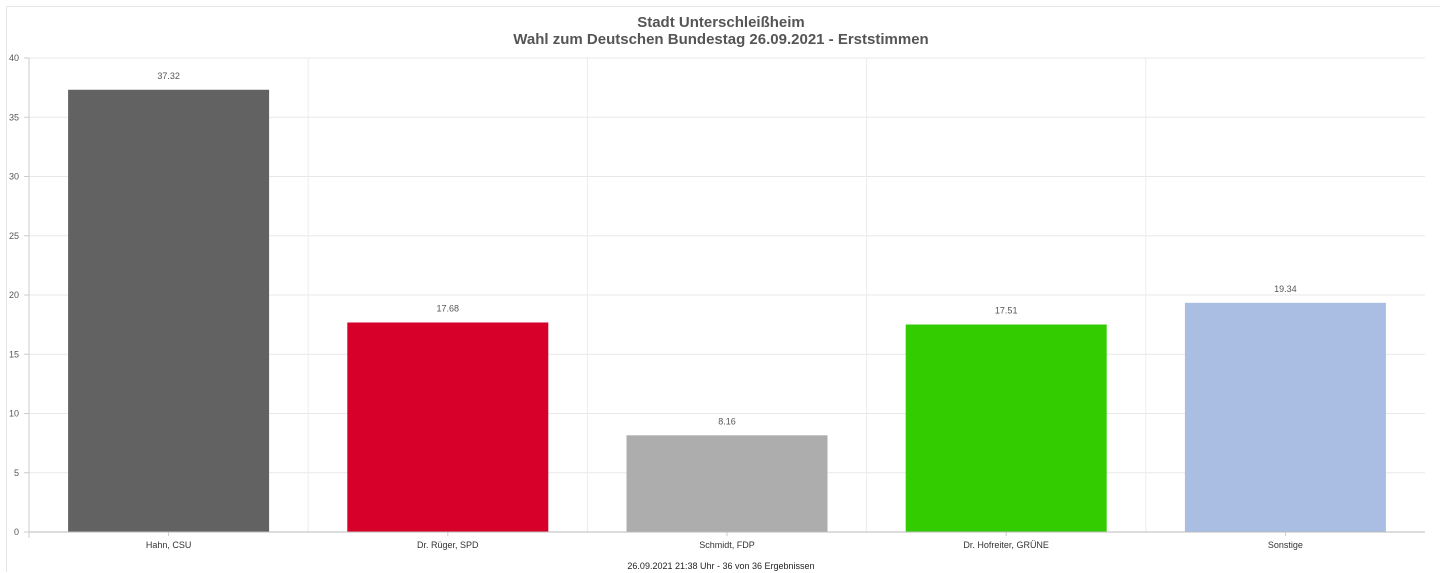 Image resolution: width=1442 pixels, height=573 pixels. I want to click on bar-value-label: 17.51, so click(1006, 311).